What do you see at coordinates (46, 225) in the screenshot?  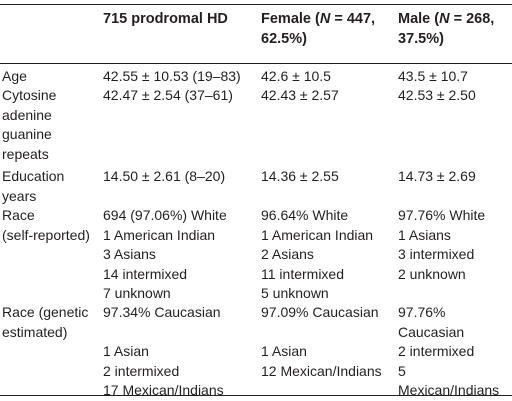 I see `row-label-race-self-reported: Race (self-reported)` at bounding box center [46, 225].